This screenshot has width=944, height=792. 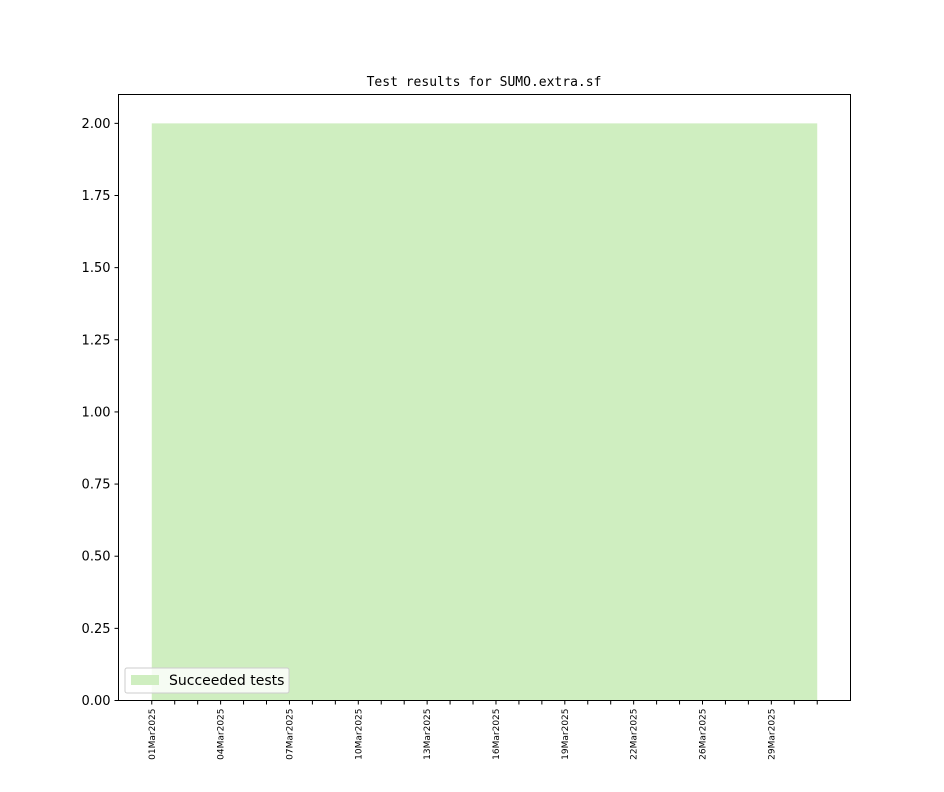 What do you see at coordinates (226, 681) in the screenshot?
I see `legend-label: Succeeded tests` at bounding box center [226, 681].